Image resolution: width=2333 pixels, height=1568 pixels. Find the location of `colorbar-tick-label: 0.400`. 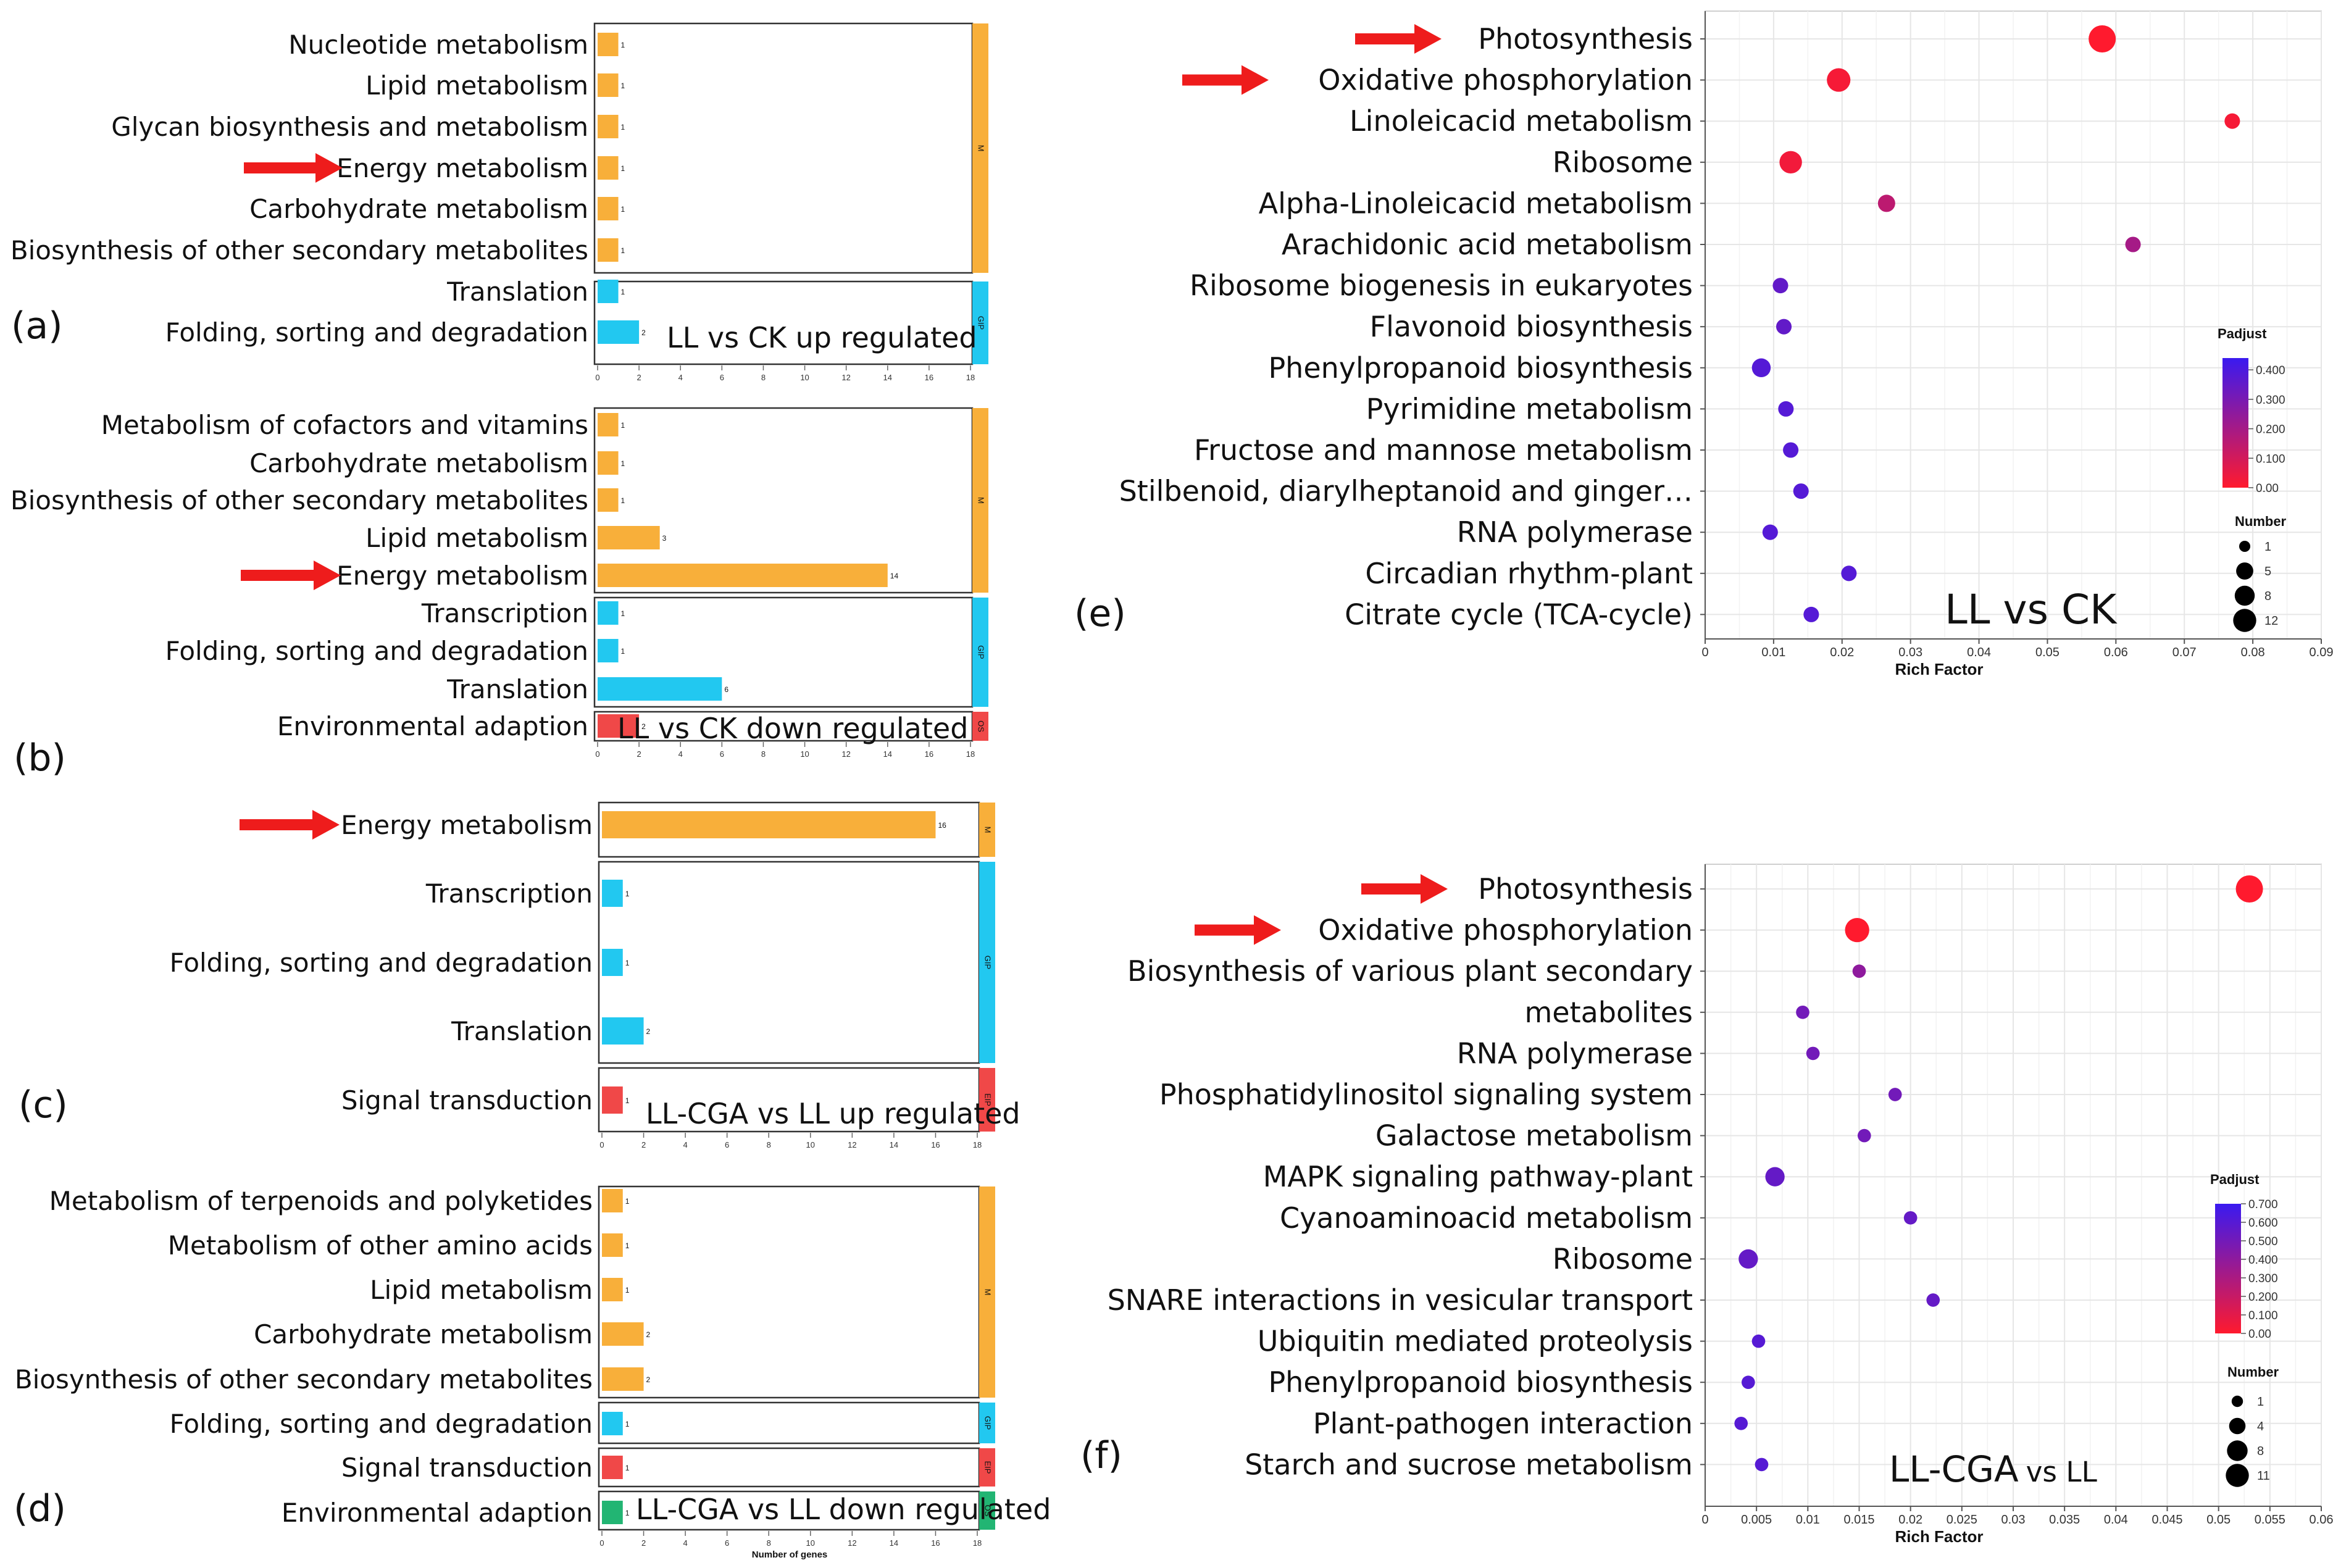

colorbar-tick-label: 0.400 is located at coordinates (2270, 371).